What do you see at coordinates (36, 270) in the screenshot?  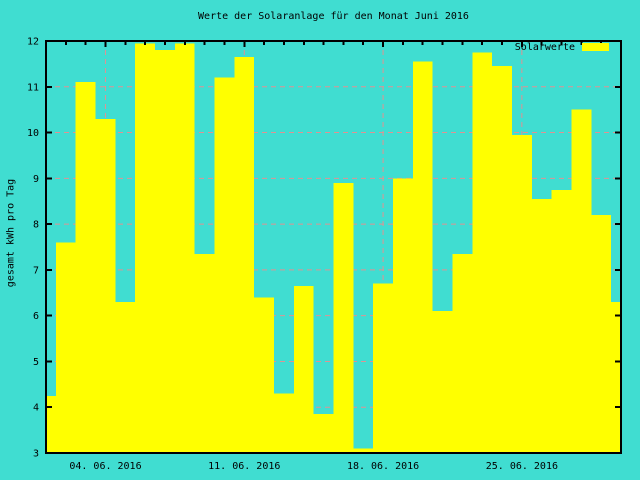 I see `y-tick-label-7: 7` at bounding box center [36, 270].